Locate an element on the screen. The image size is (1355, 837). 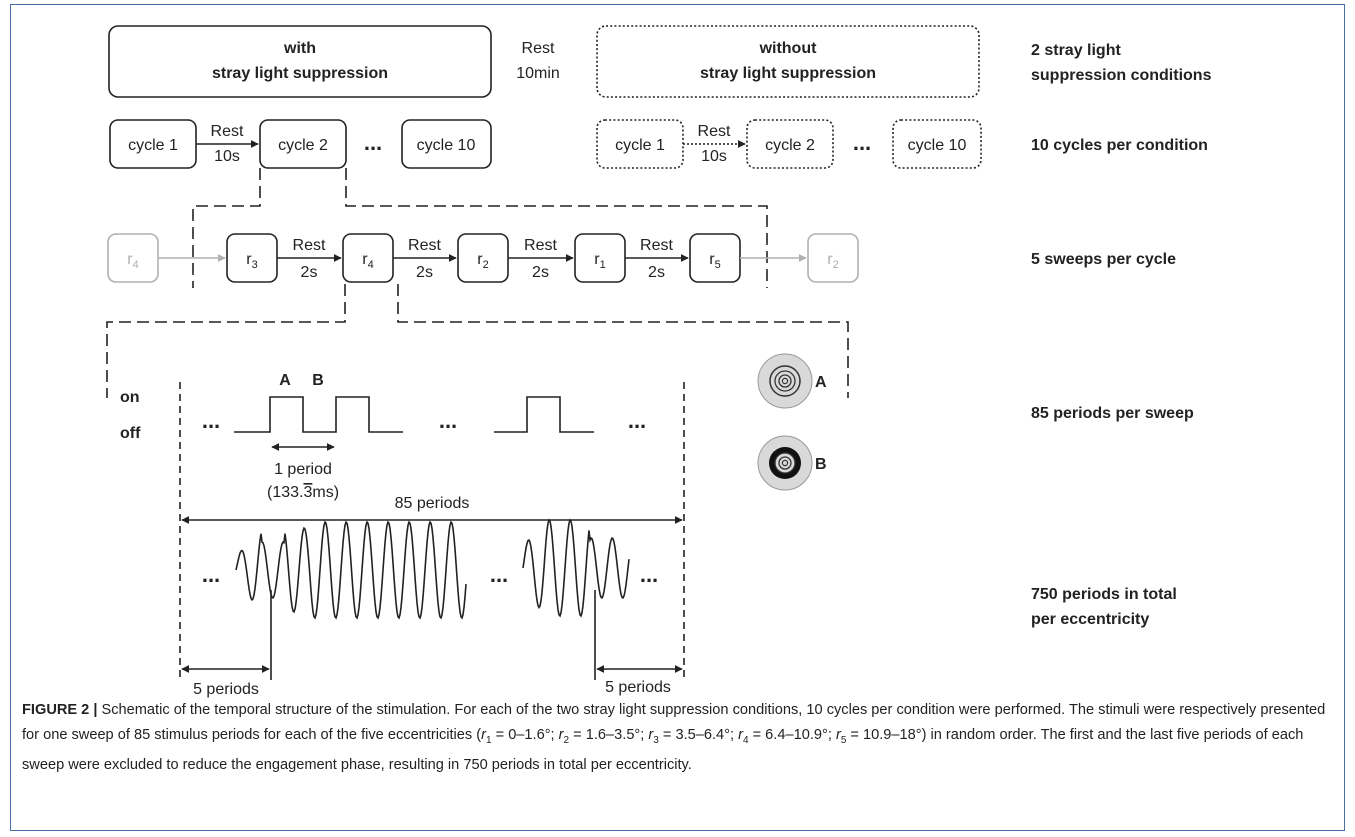
cycle-1-label: cycle 1 is located at coordinates (153, 145).